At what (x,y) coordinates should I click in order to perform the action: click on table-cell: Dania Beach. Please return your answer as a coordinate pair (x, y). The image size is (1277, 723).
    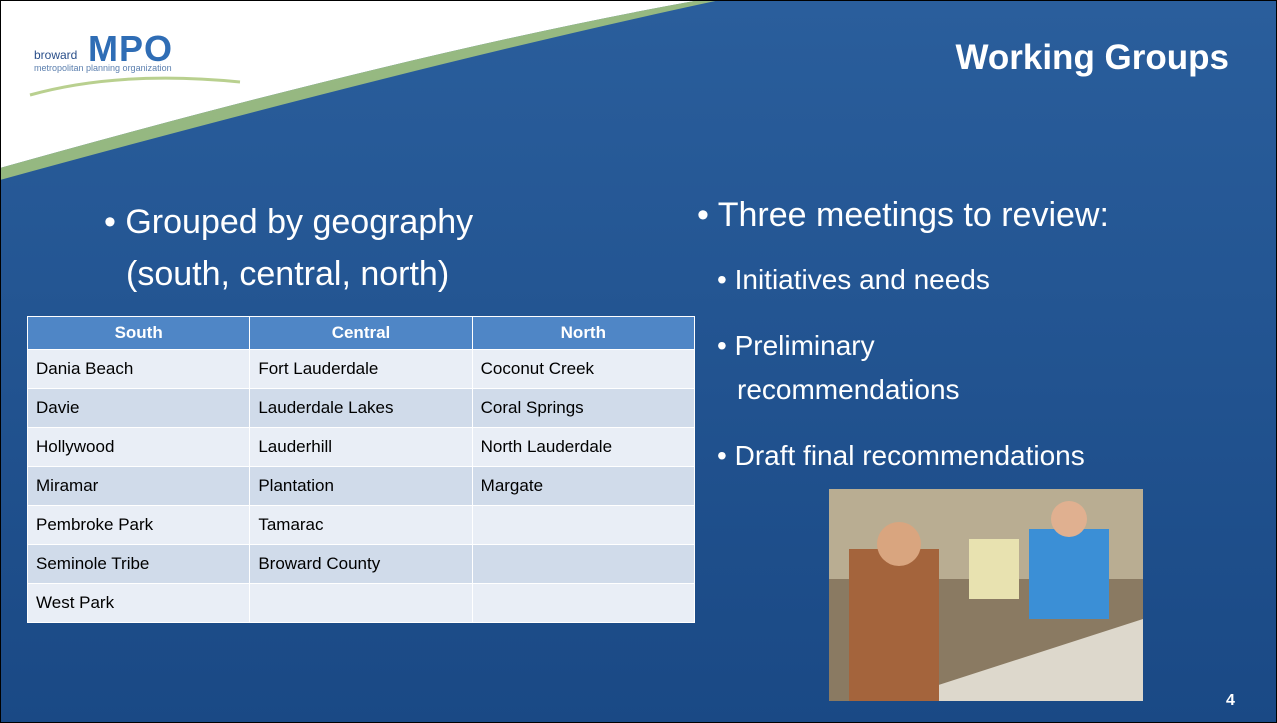
    Looking at the image, I should click on (138, 369).